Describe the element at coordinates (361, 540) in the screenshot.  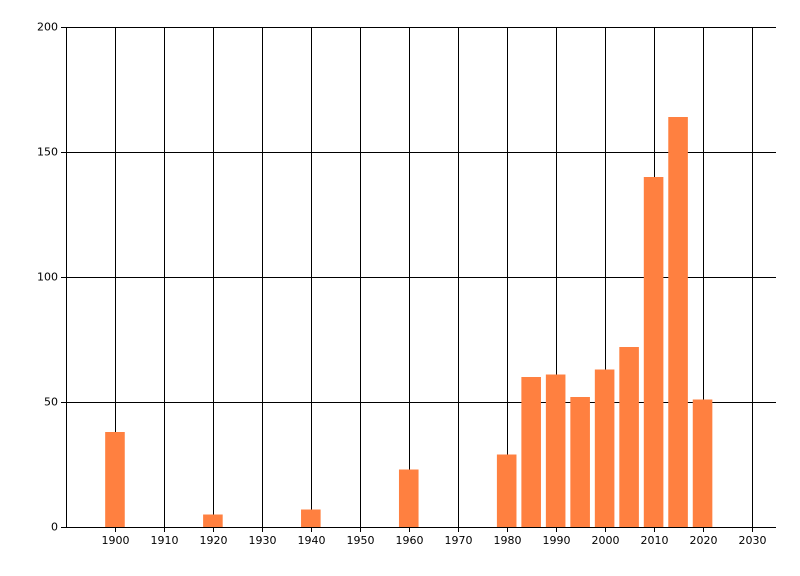
I see `x-tick-label: 1950` at that location.